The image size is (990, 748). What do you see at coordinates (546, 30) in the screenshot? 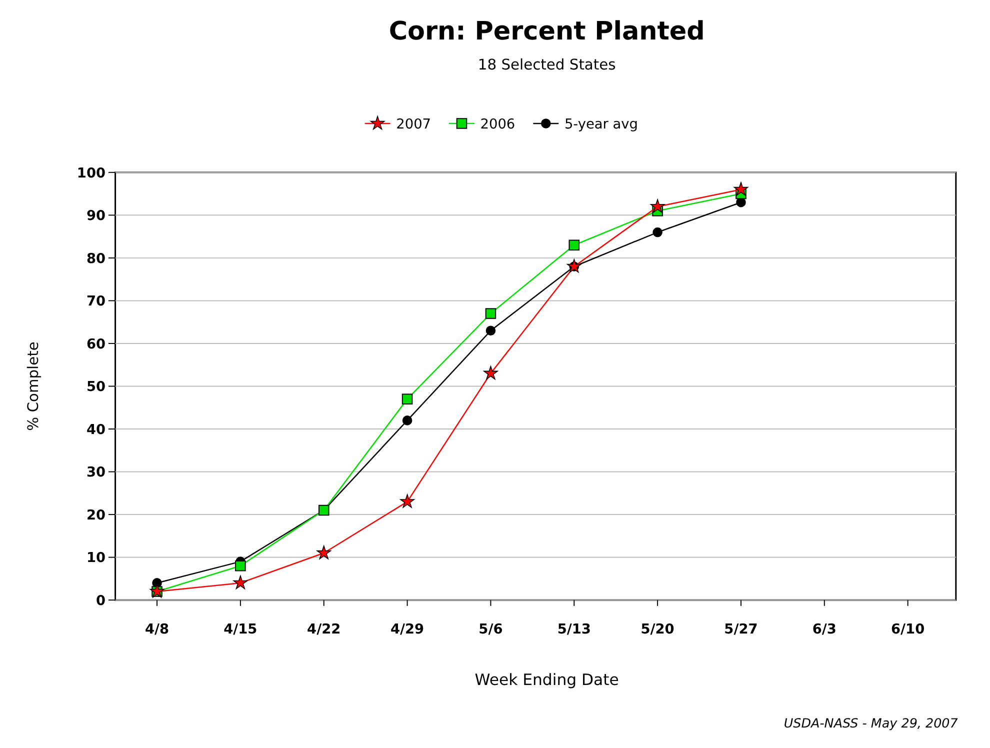
I see `chart-title: Corn: Percent Planted` at bounding box center [546, 30].